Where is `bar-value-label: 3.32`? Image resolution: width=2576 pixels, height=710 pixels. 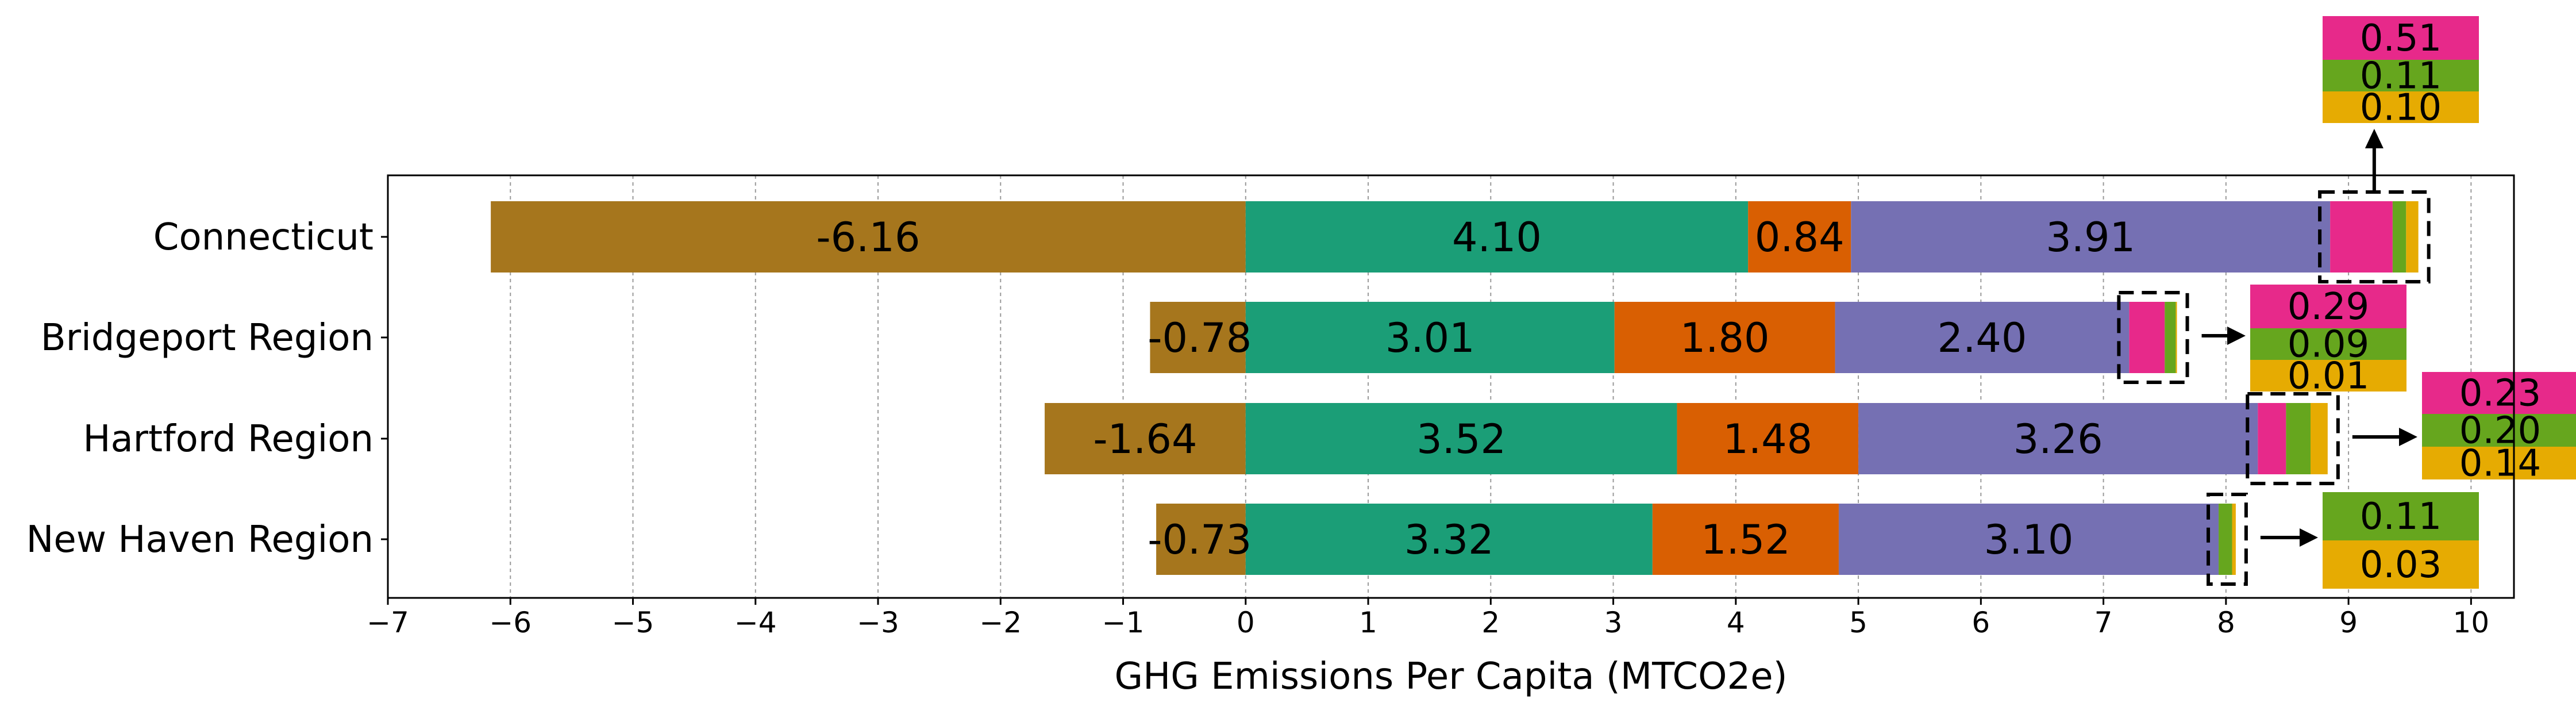
bar-value-label: 3.32 is located at coordinates (1449, 539).